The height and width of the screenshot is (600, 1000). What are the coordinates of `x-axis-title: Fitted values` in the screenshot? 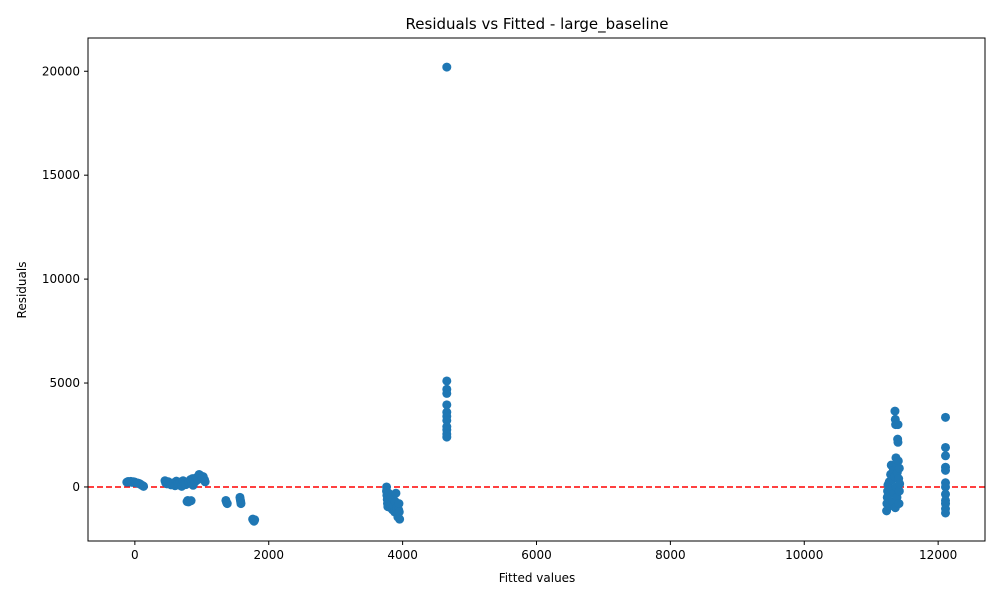 It's located at (537, 578).